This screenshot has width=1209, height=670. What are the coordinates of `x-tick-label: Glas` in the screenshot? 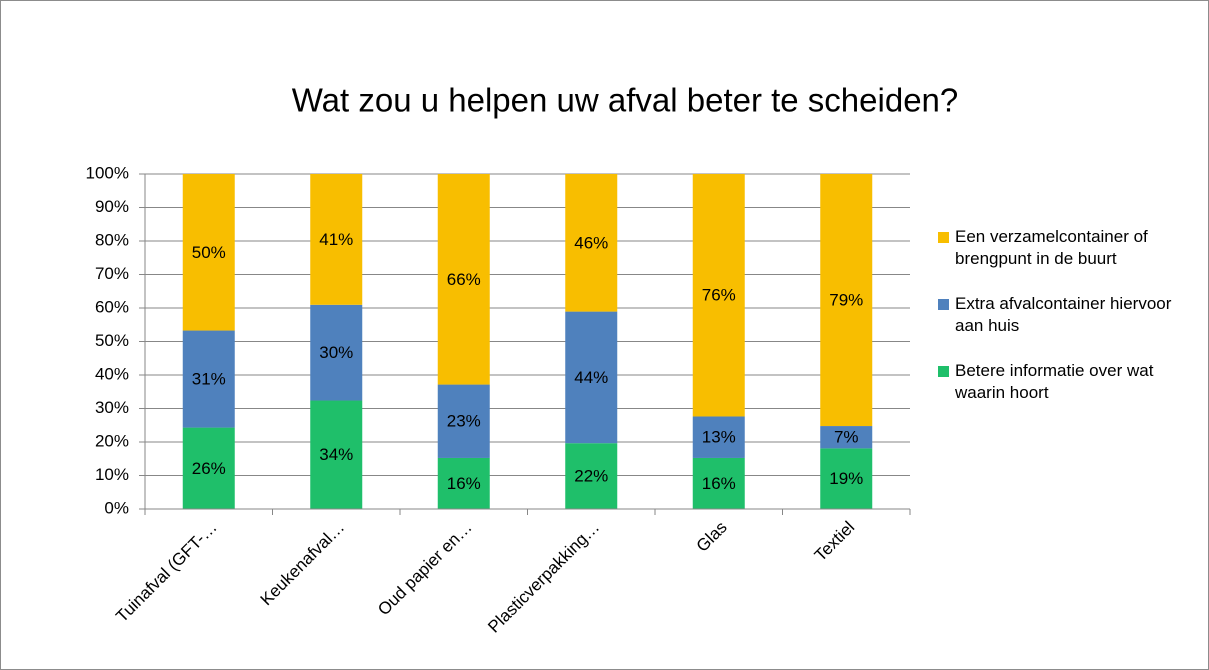 It's located at (712, 537).